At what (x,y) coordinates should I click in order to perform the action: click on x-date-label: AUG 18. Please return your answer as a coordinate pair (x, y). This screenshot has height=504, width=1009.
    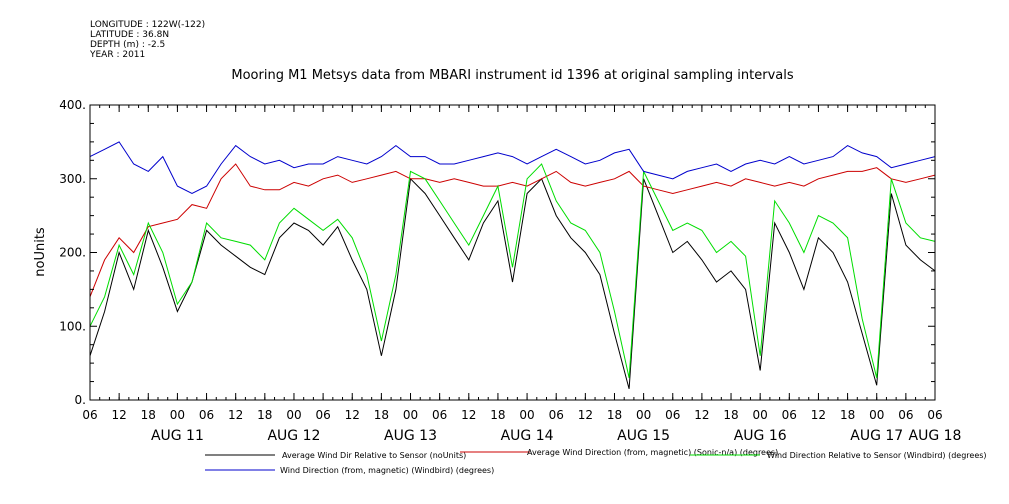
    Looking at the image, I should click on (935, 436).